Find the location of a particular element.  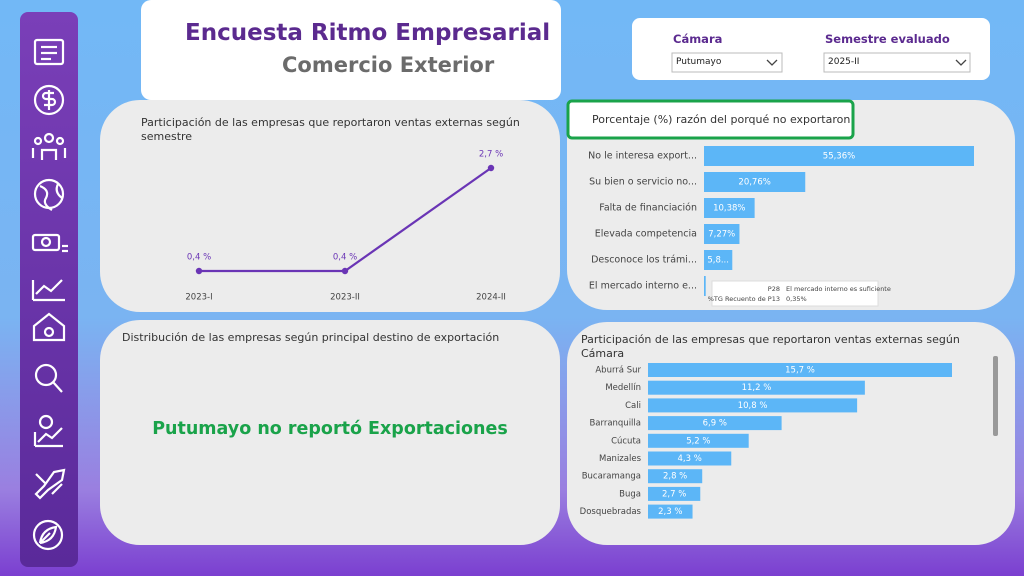

category-label: Barranquilla is located at coordinates (615, 424).